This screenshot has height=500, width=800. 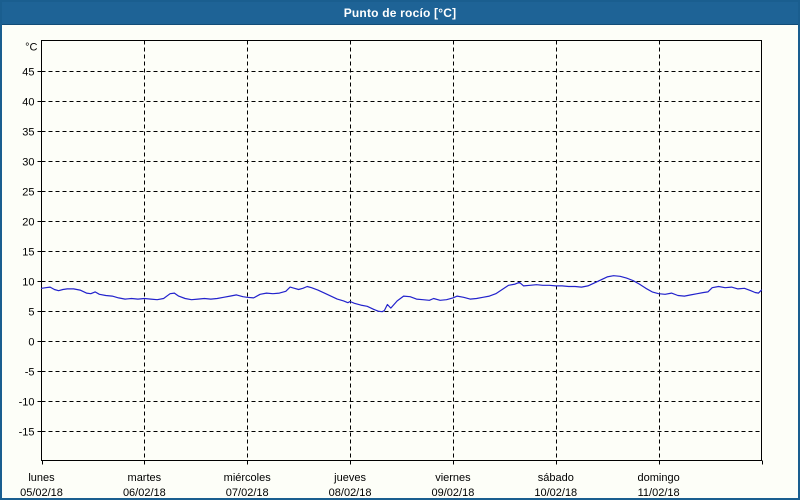 I want to click on window-titlebar: Punto de rocío [°C], so click(x=400, y=13).